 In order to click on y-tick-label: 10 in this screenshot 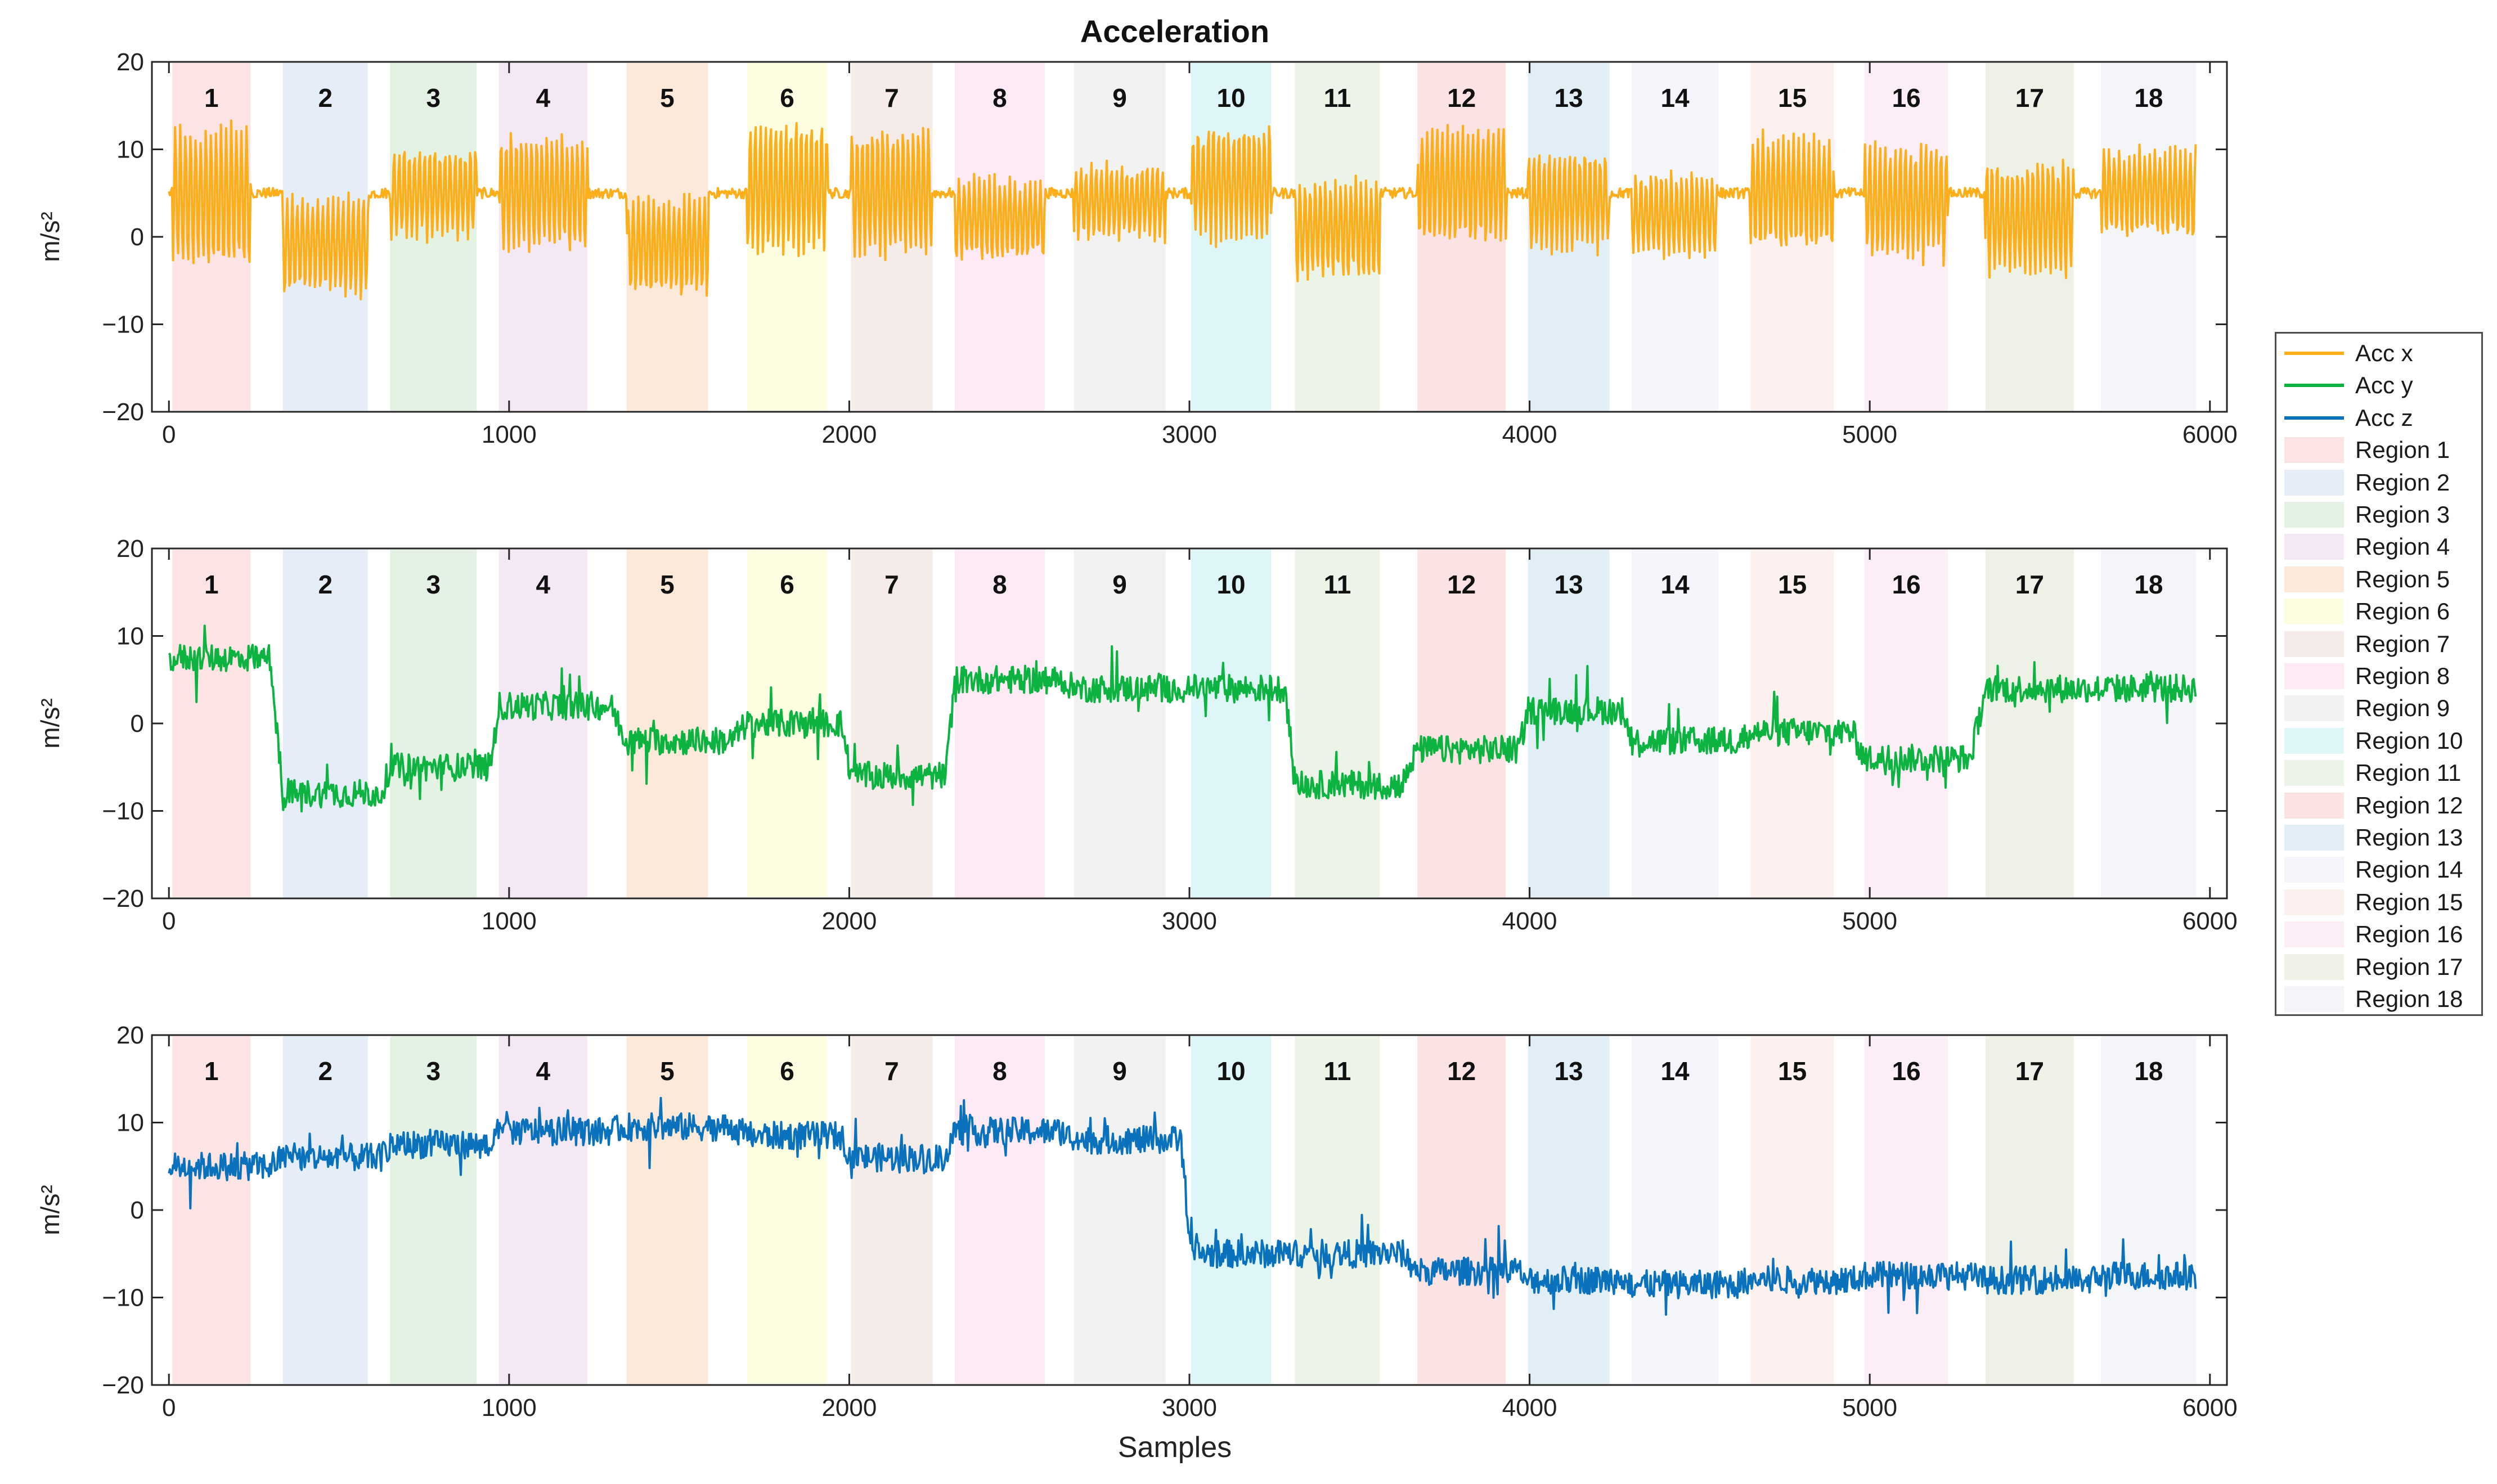, I will do `click(130, 150)`.